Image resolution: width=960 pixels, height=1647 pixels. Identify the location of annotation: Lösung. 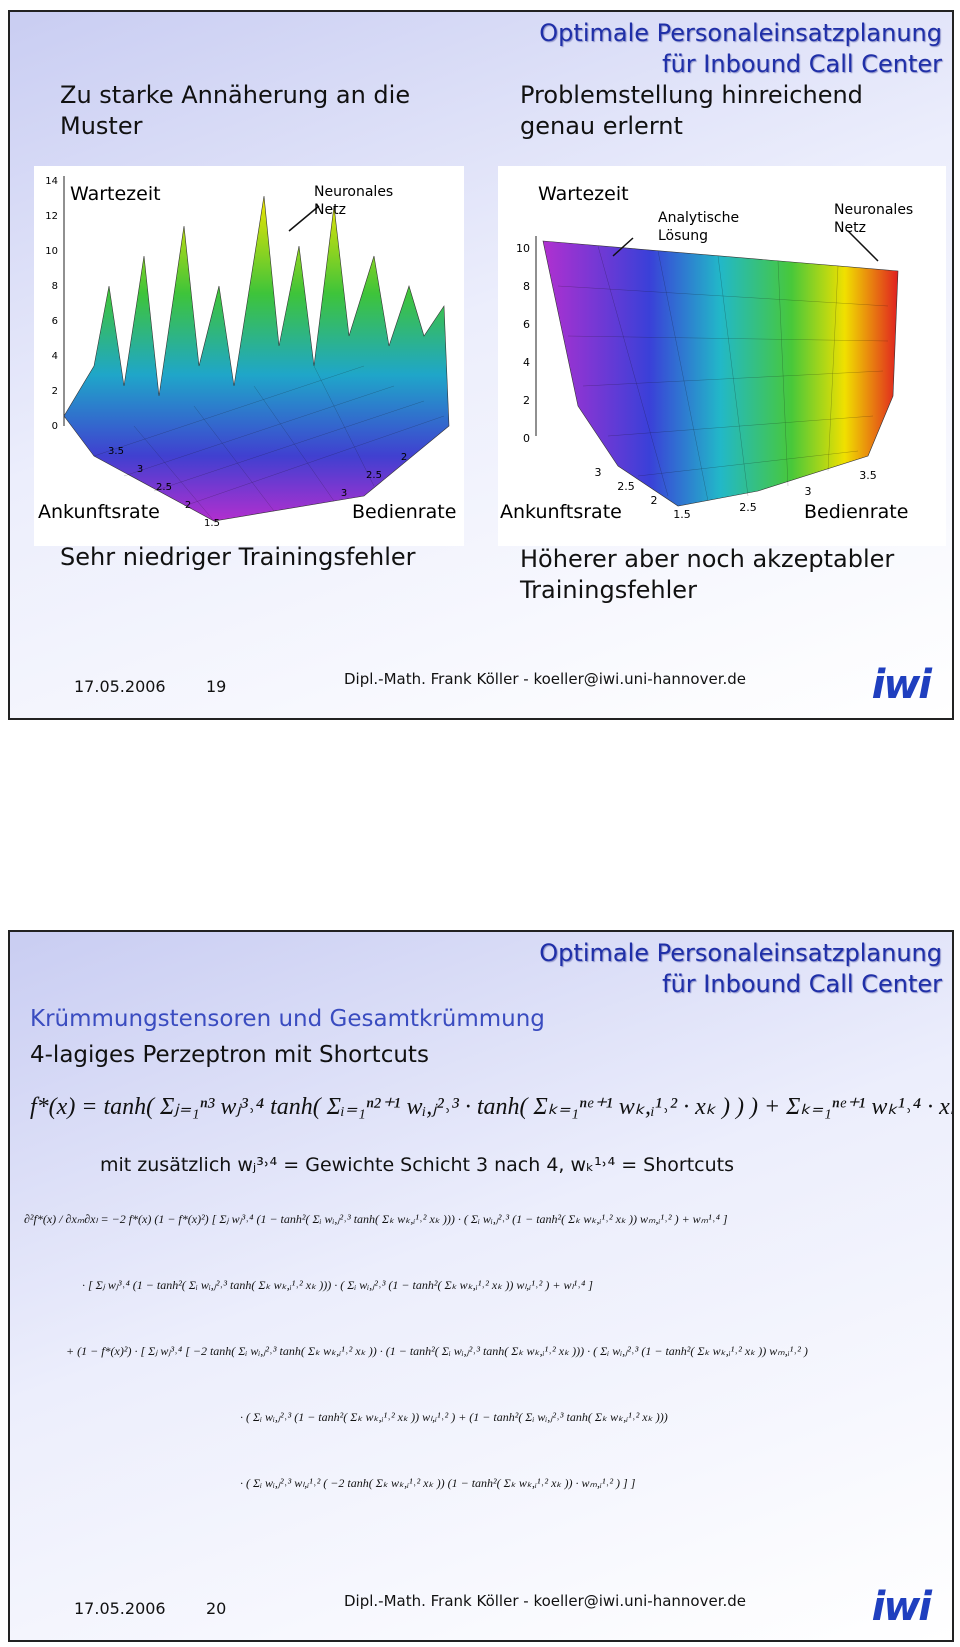
(683, 236).